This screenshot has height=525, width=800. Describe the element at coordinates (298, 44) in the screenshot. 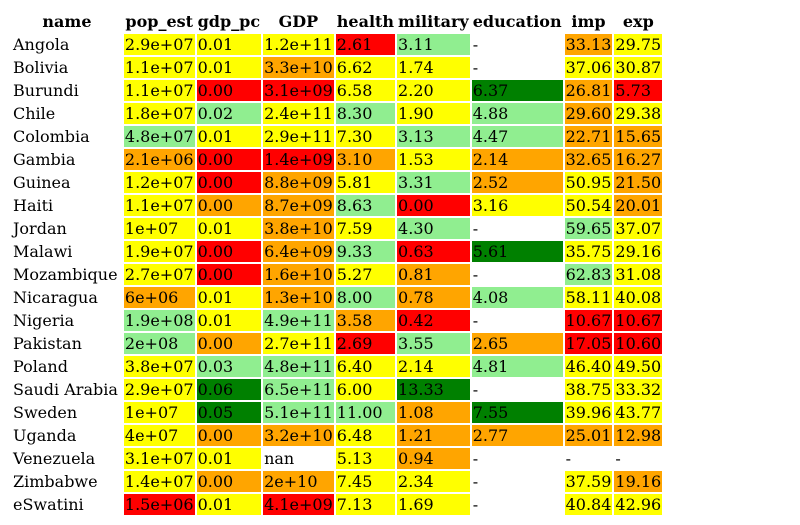

I see `cell-gdp: 1.2e+11` at that location.